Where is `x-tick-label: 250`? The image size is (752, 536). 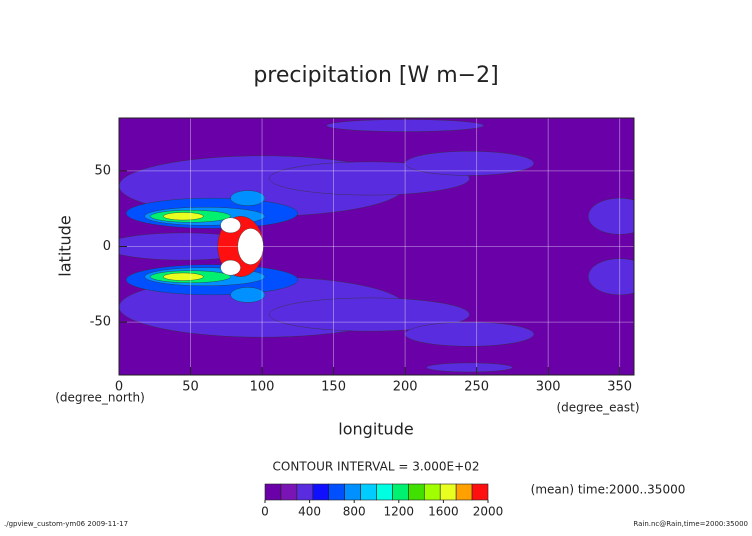 x-tick-label: 250 is located at coordinates (476, 387).